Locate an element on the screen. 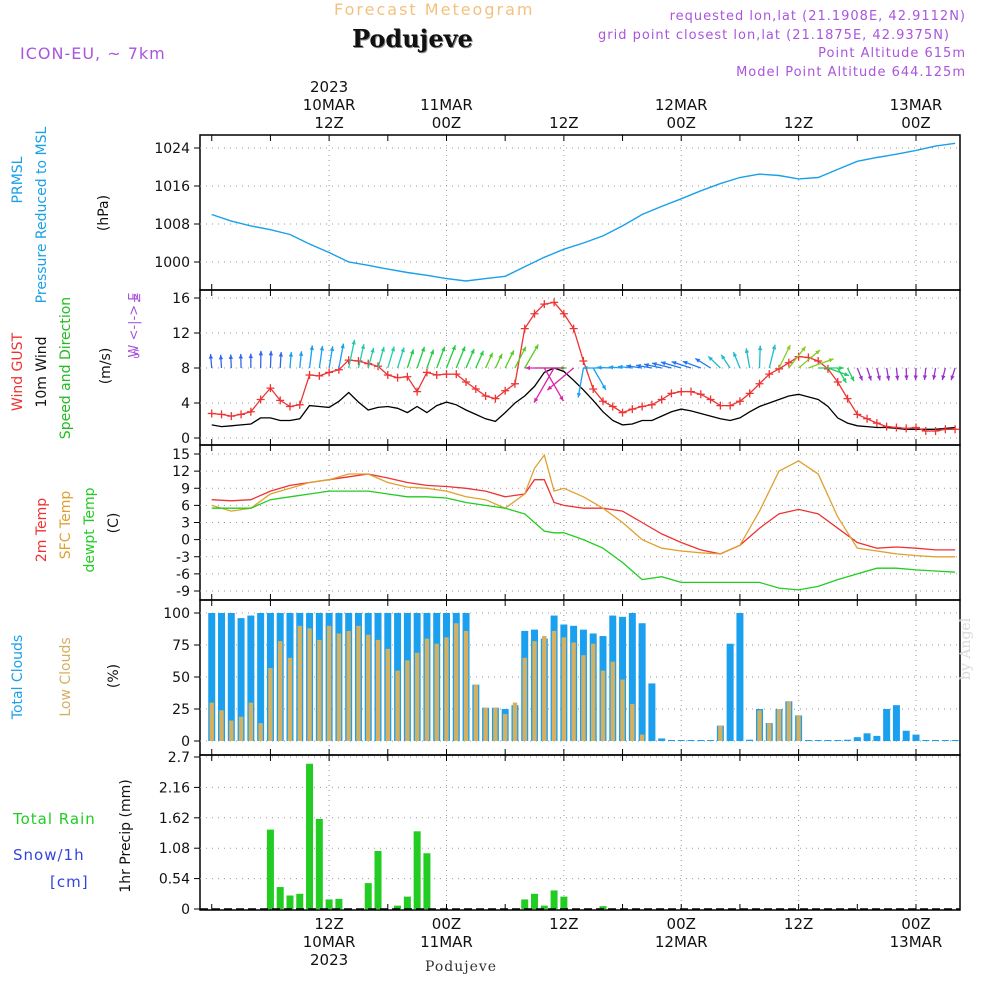 The image size is (1000, 1000). y-tick-label: 50 is located at coordinates (181, 678).